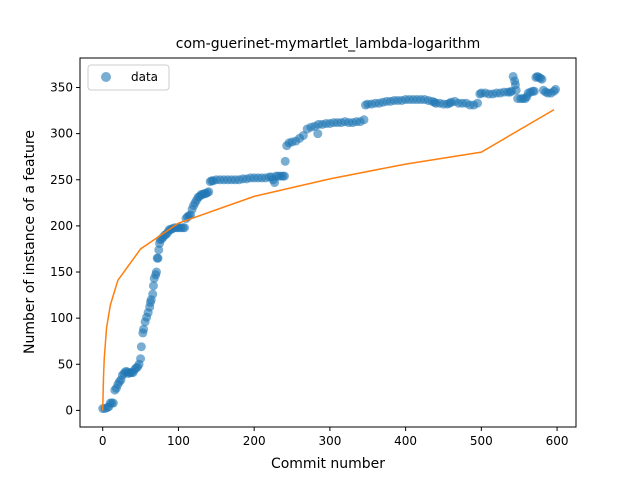 This screenshot has height=480, width=640. I want to click on legend-box, so click(128, 77).